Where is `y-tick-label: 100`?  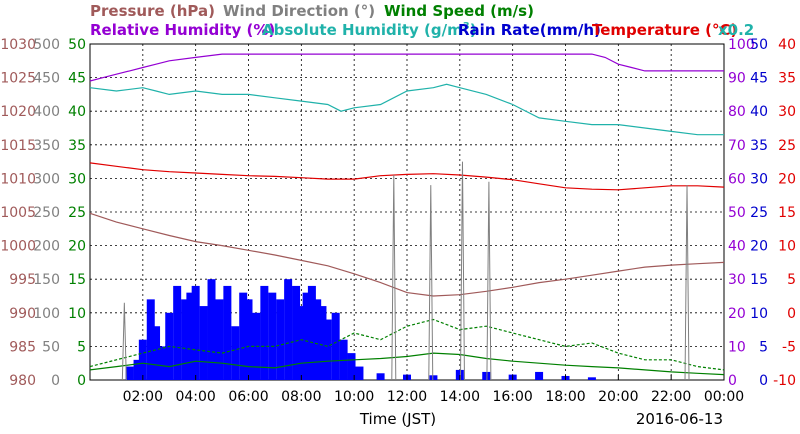 y-tick-label: 100 is located at coordinates (46, 314).